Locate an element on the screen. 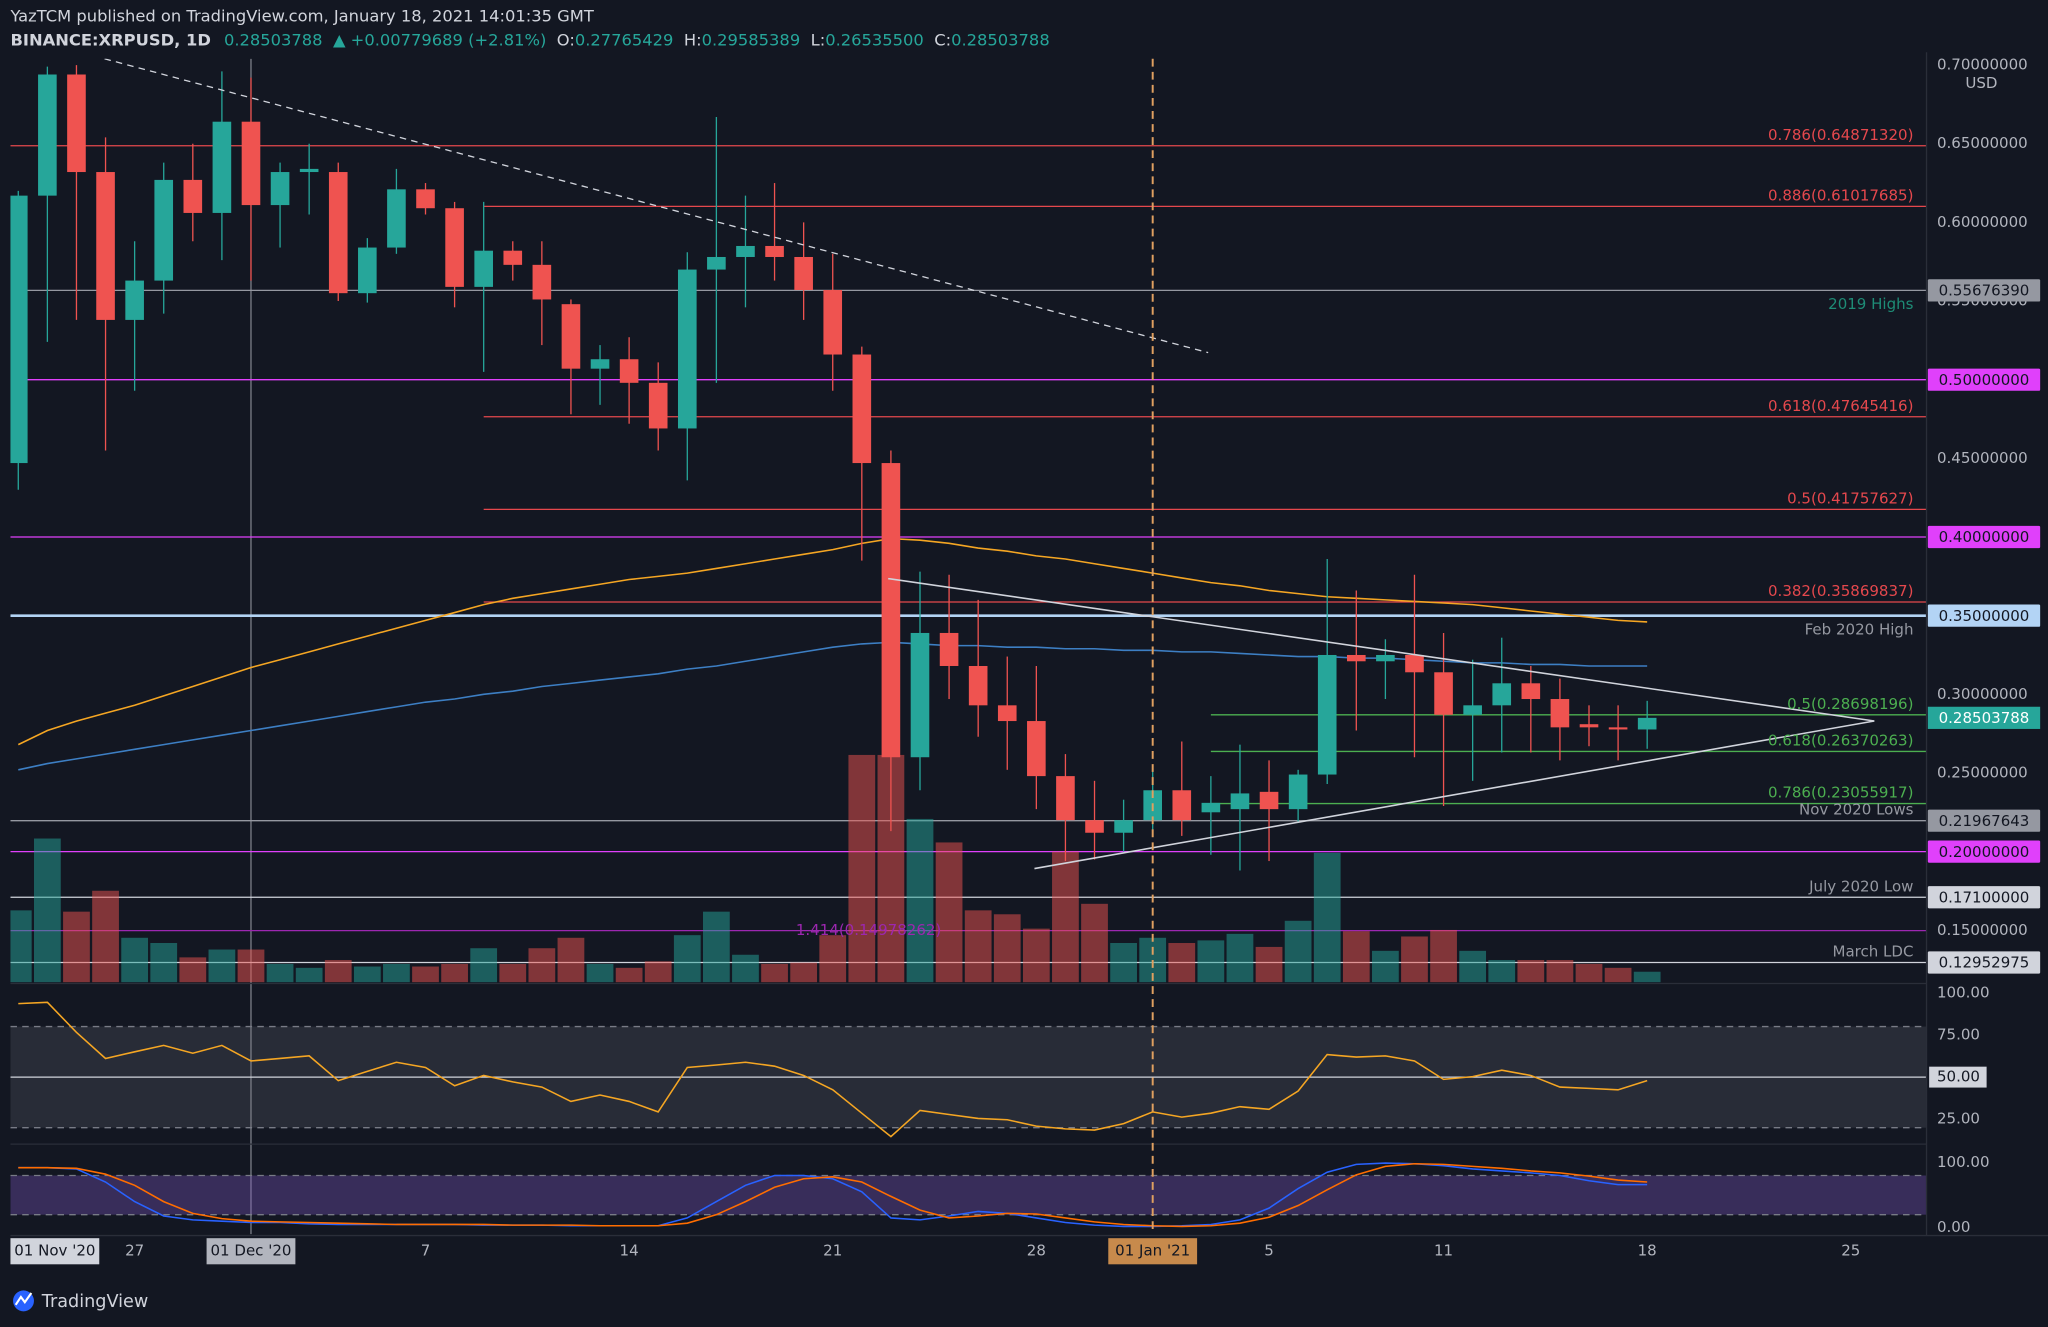 The width and height of the screenshot is (2048, 1327). level-note: 2019 Highs is located at coordinates (1870, 304).